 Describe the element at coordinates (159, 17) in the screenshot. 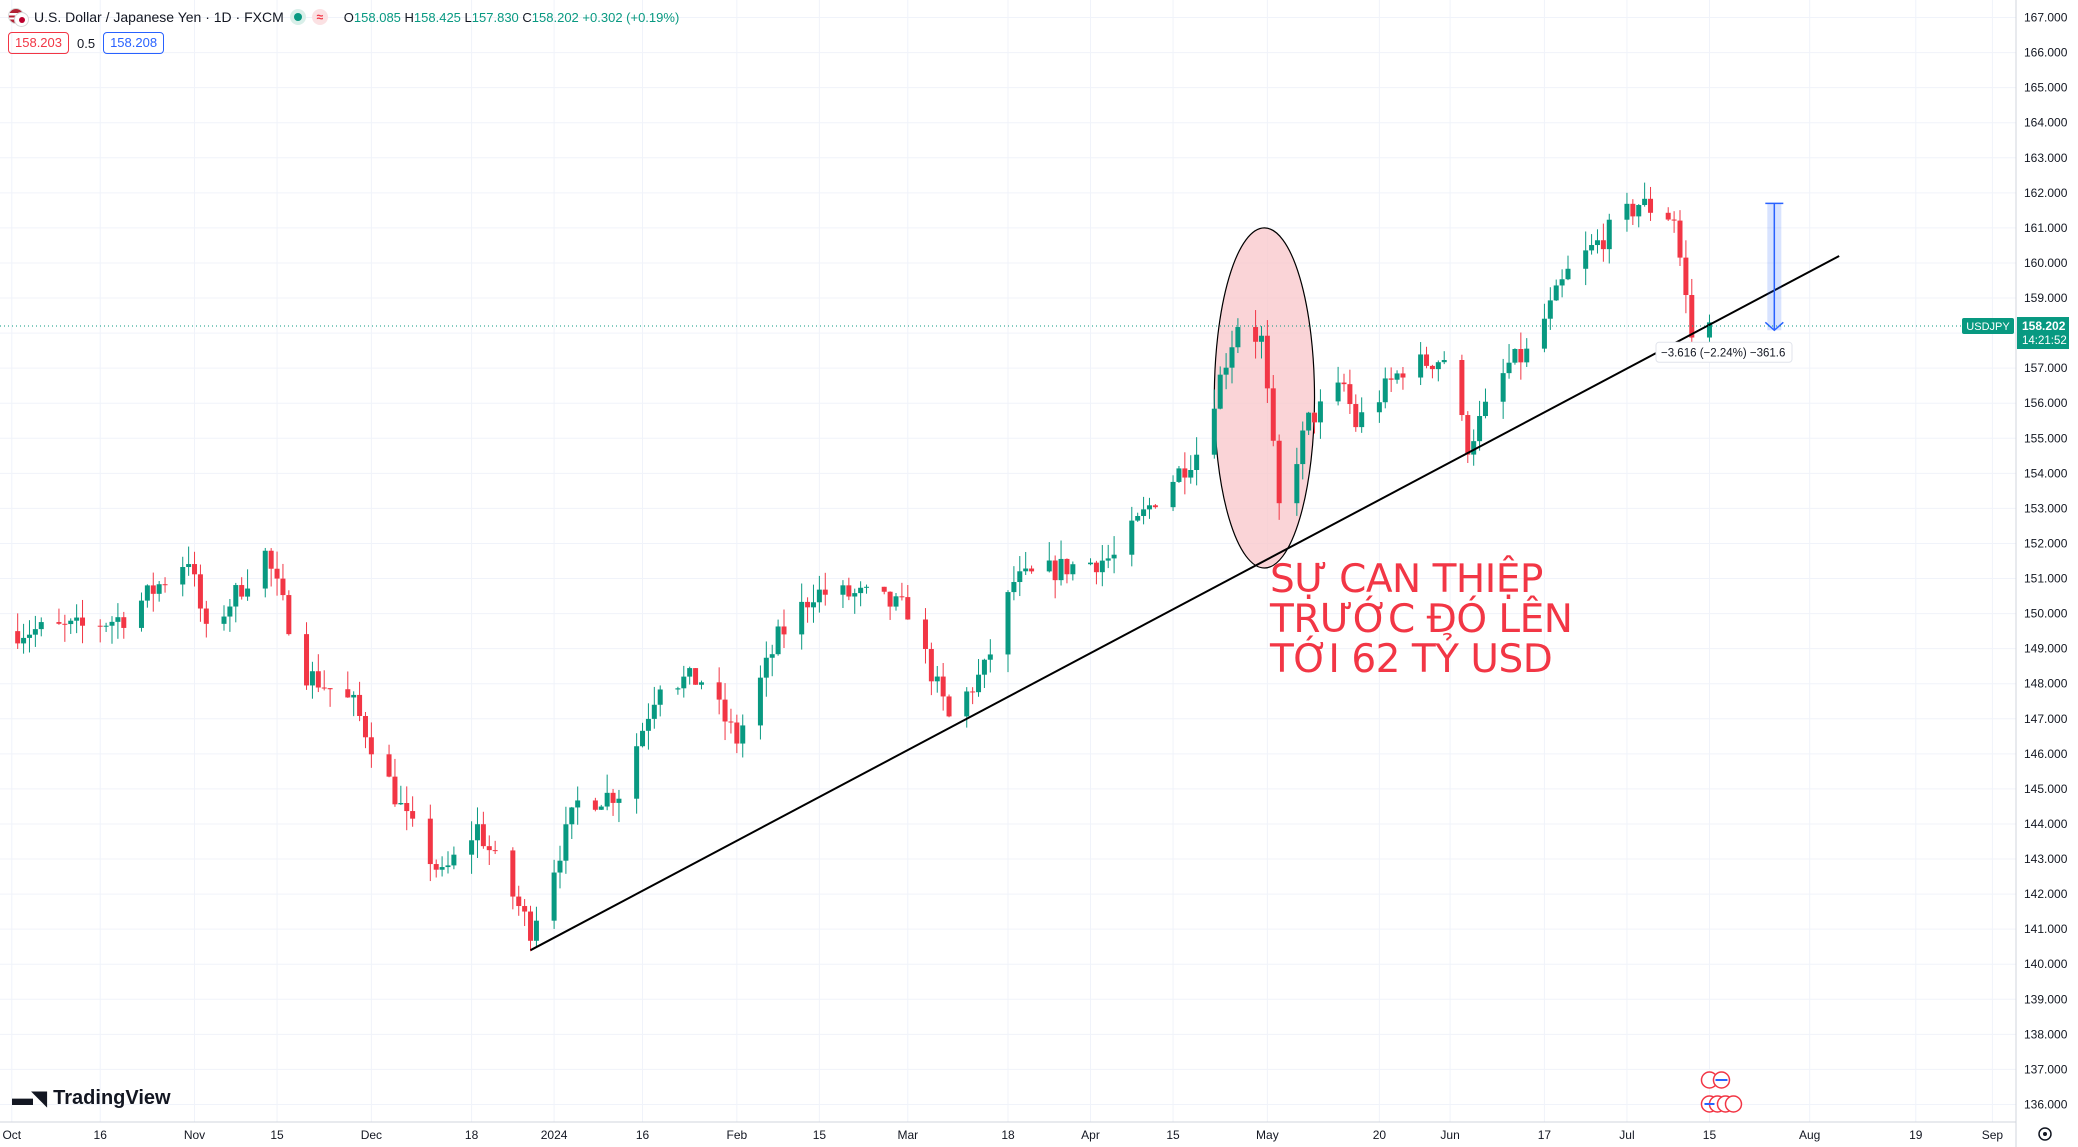

I see `symbol-title: U.S. Dollar / Japanese Yen · 1D · FXCM` at that location.